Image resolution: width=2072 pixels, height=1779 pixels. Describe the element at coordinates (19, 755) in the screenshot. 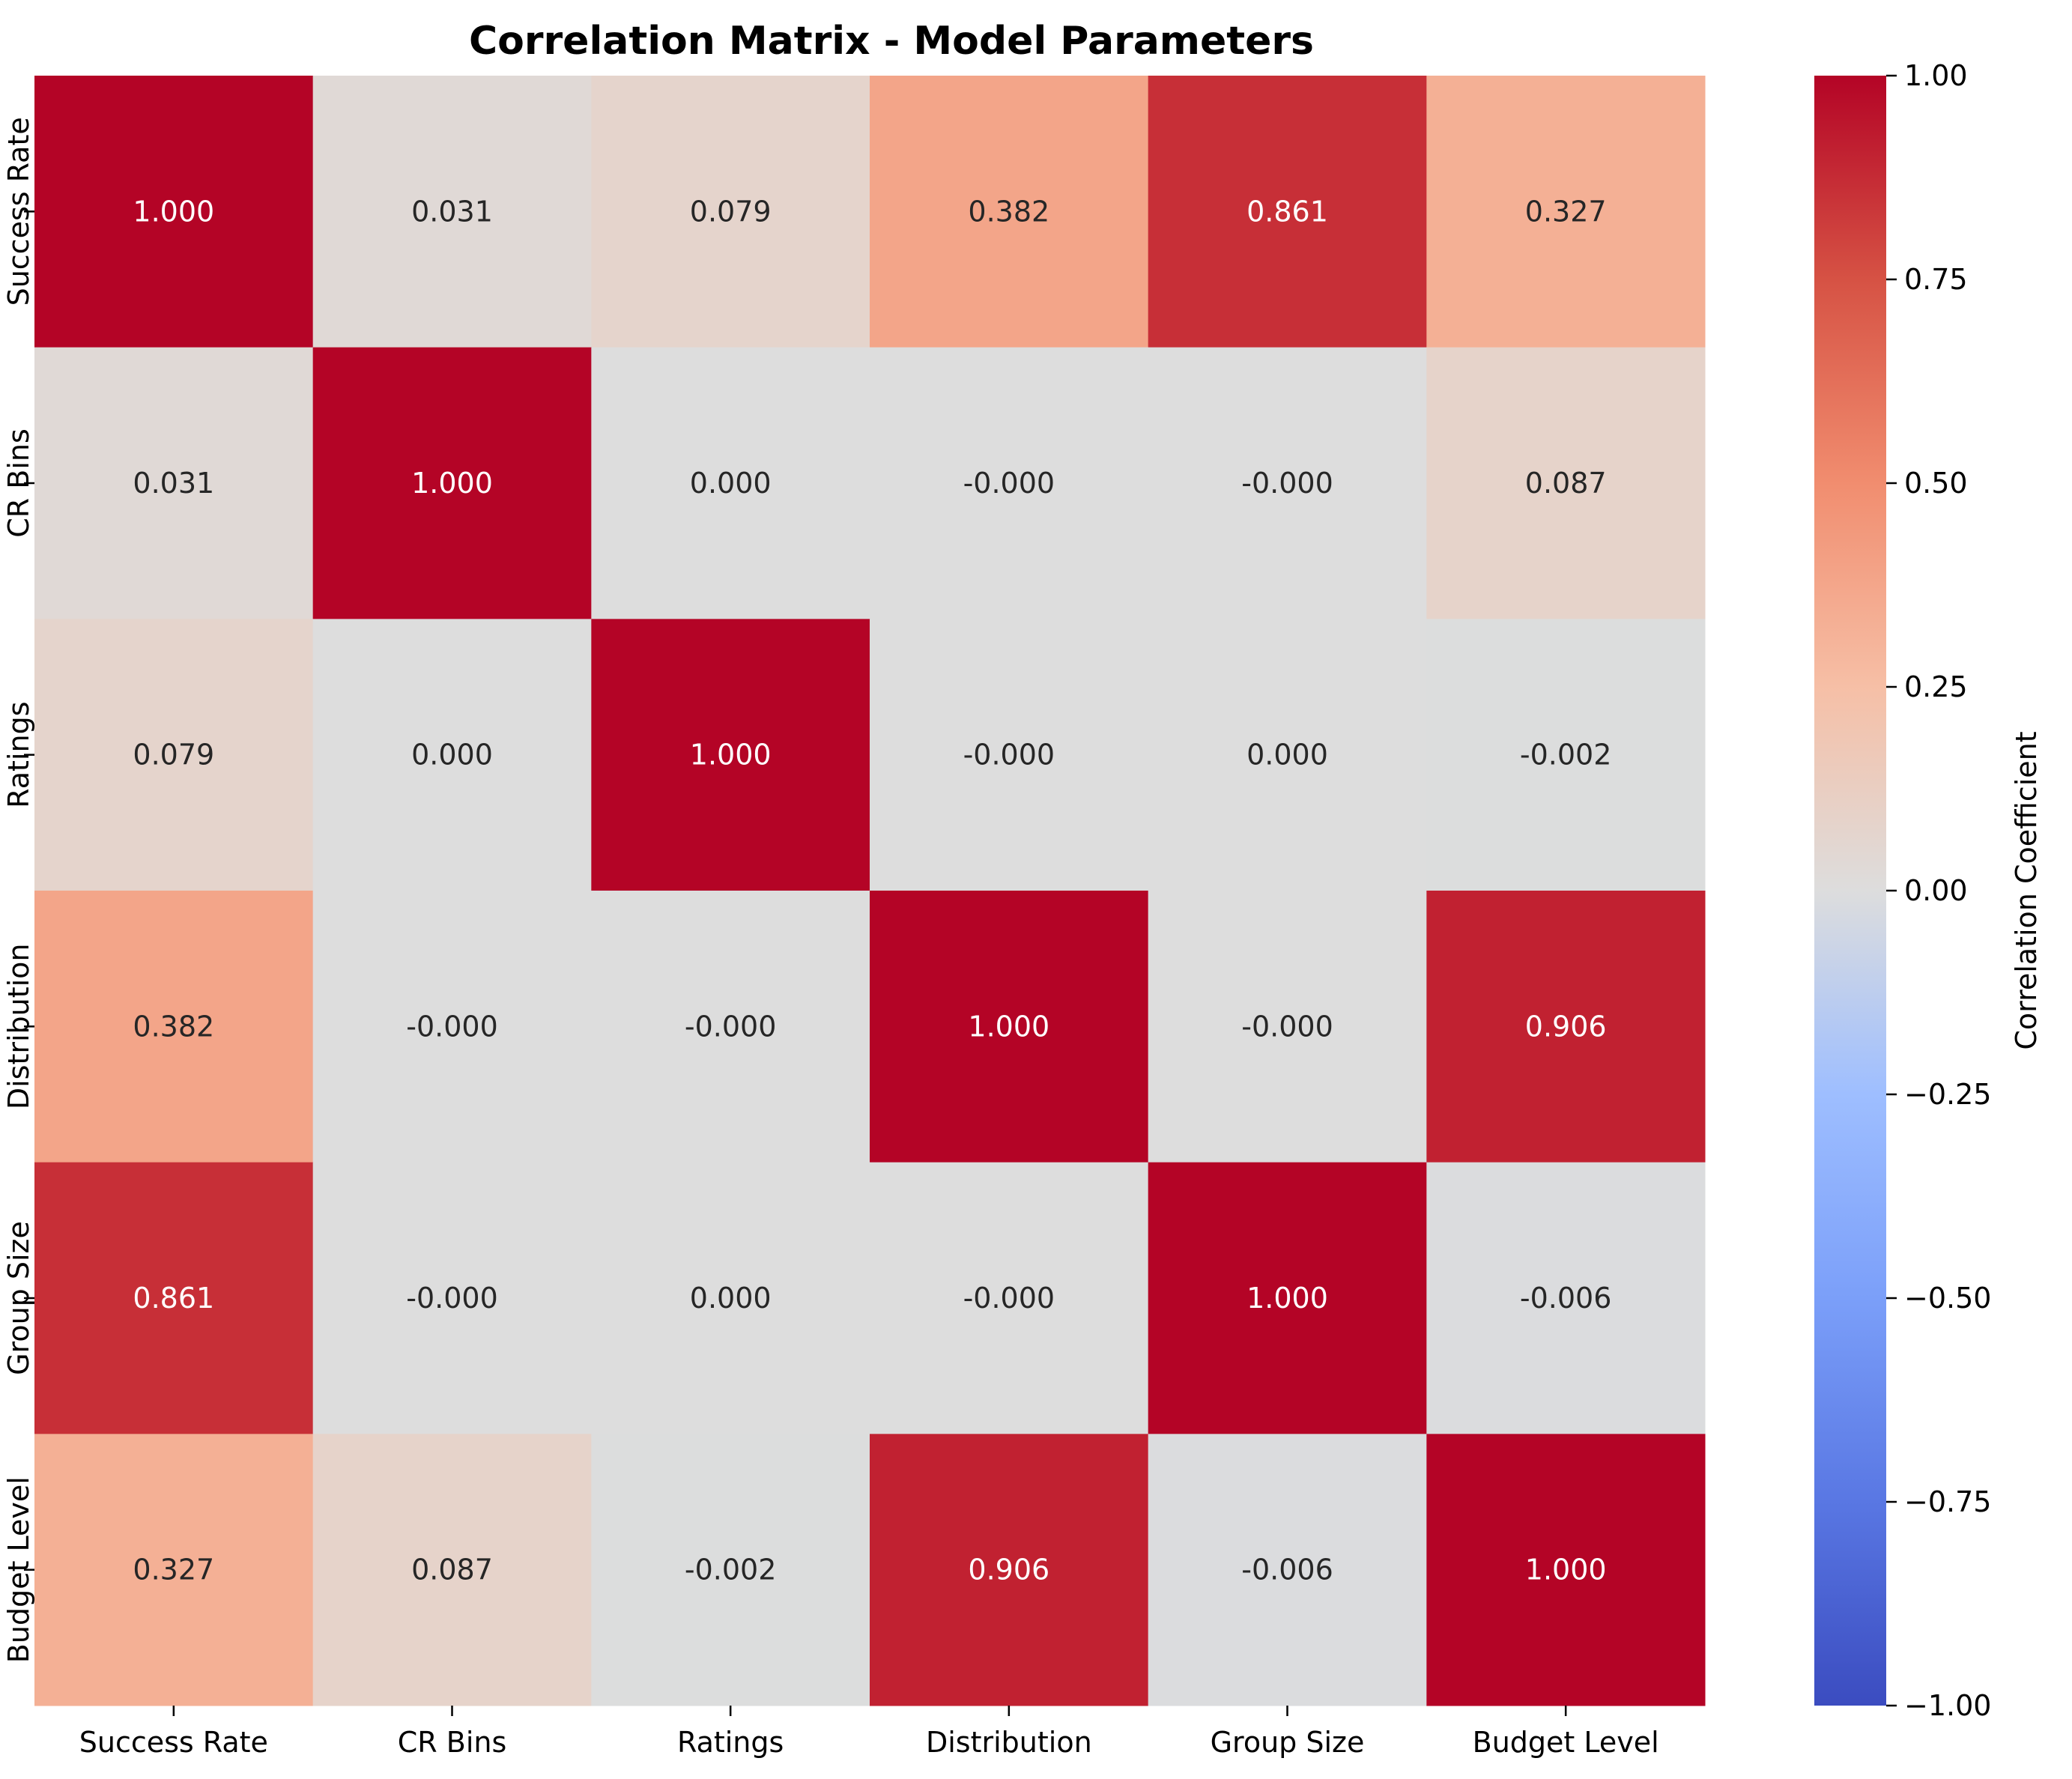

I see `y-tick-label: Ratings` at that location.